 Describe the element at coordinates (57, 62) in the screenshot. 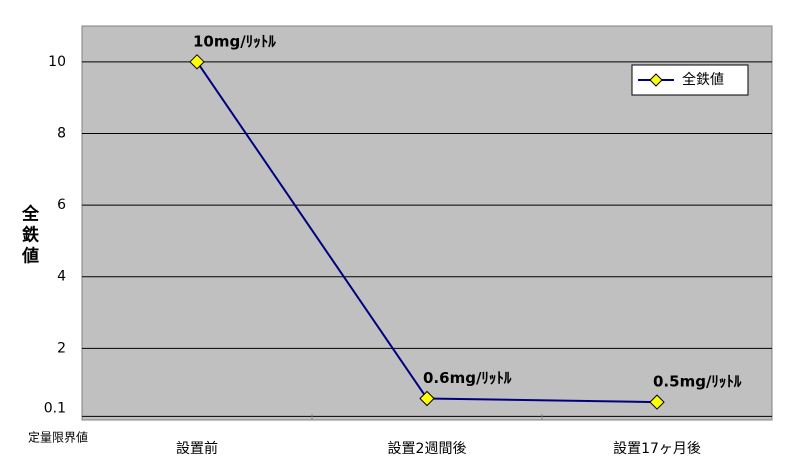

I see `y-tick-label: 10` at that location.